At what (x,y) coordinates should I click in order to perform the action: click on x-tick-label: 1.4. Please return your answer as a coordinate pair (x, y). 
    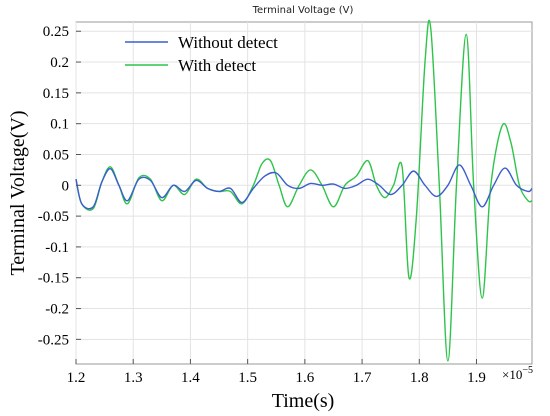
    Looking at the image, I should click on (190, 378).